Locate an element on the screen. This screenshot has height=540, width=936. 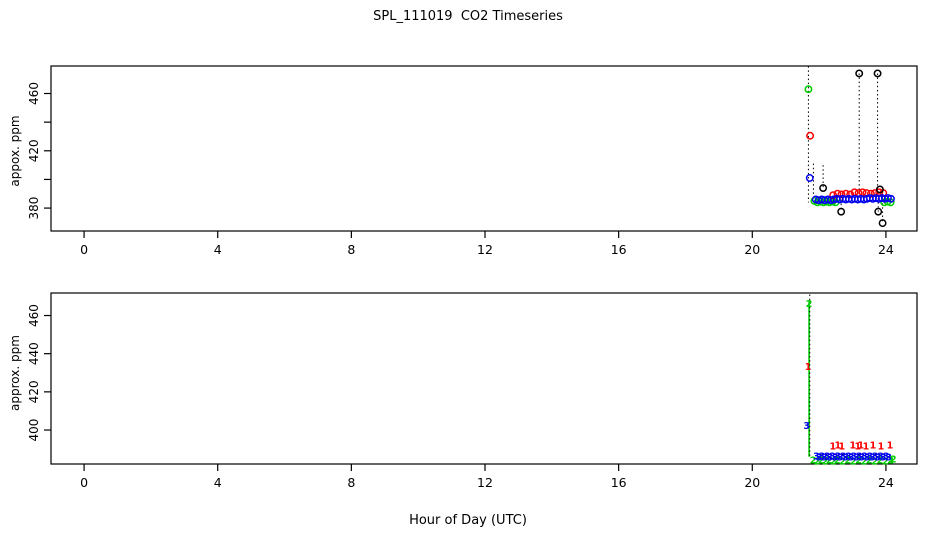
top-panel-x-tick-label: 0 is located at coordinates (84, 249).